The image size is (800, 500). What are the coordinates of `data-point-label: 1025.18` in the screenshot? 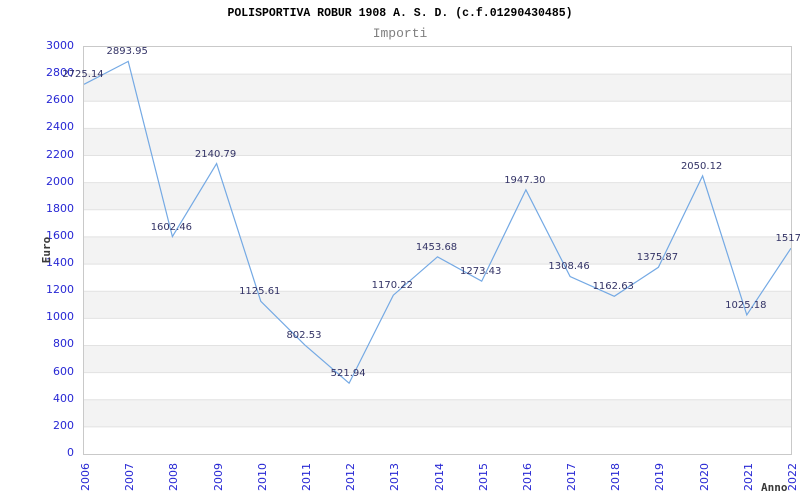 It's located at (746, 305).